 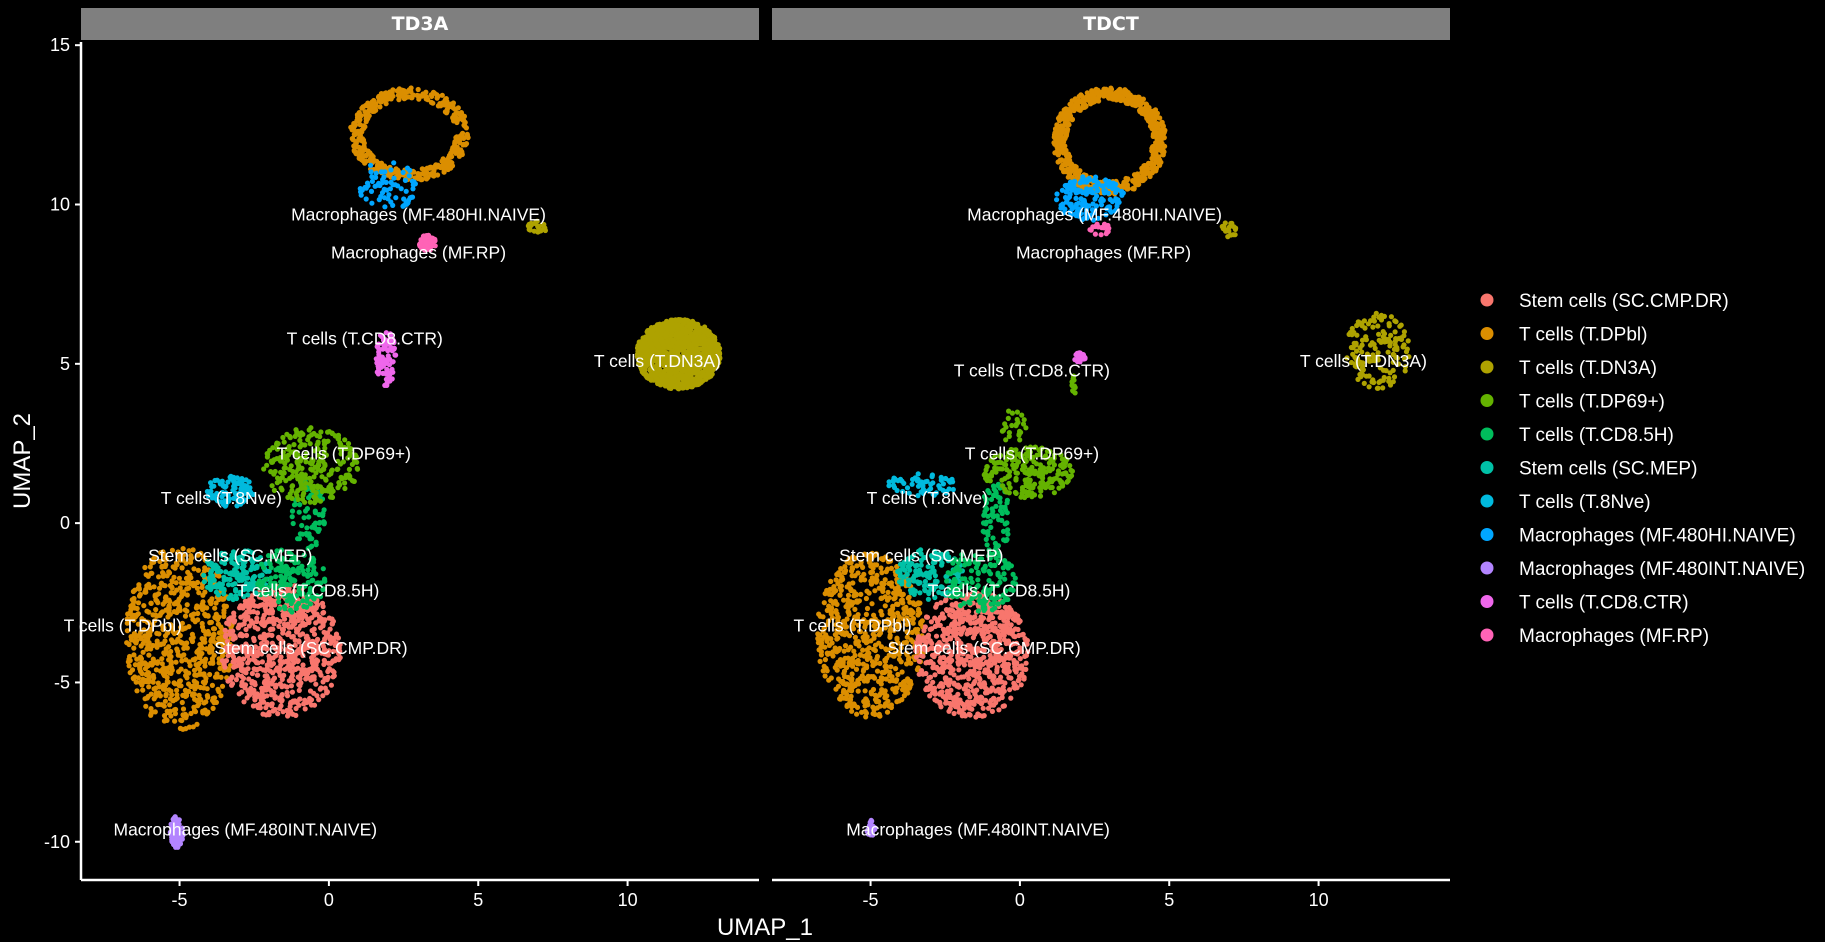 I want to click on strip-title-tdct: TDCT, so click(x=1111, y=24).